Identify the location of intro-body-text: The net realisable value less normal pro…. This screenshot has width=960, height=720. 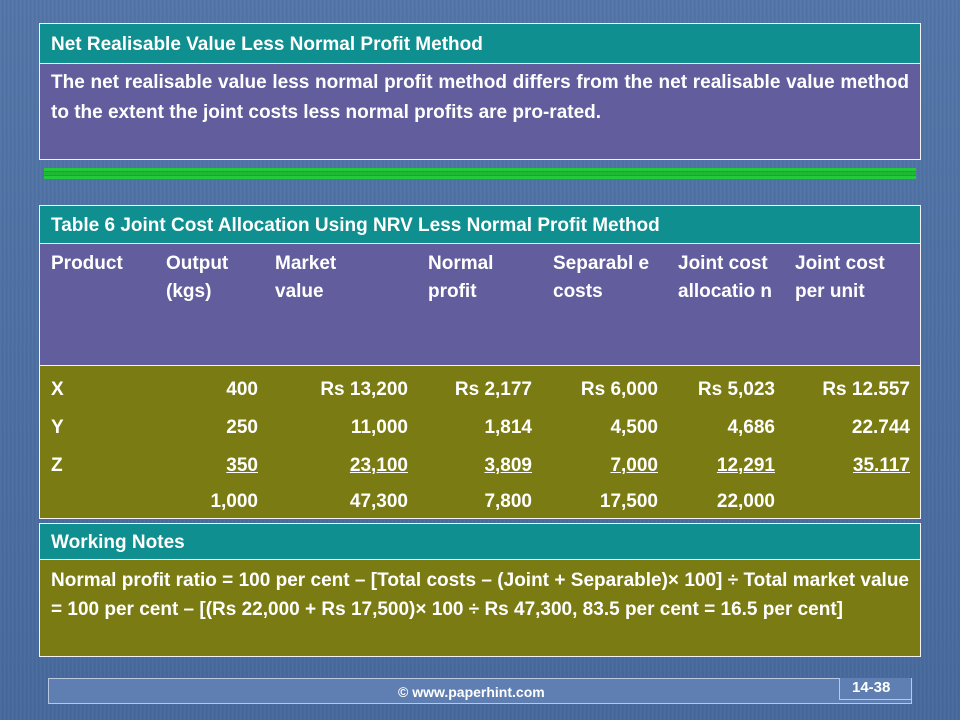
(480, 97).